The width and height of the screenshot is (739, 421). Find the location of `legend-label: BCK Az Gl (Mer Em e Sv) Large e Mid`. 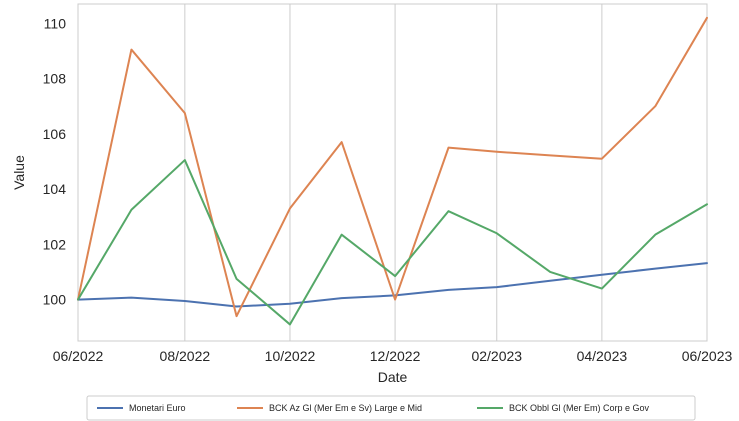

legend-label: BCK Az Gl (Mer Em e Sv) Large e Mid is located at coordinates (345, 408).